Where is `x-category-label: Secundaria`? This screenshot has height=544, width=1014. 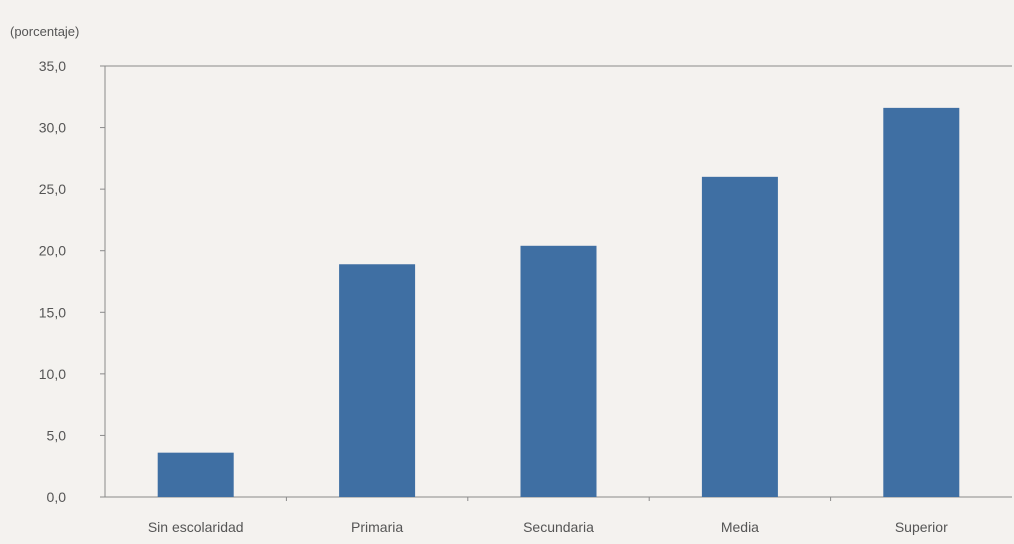 x-category-label: Secundaria is located at coordinates (558, 527).